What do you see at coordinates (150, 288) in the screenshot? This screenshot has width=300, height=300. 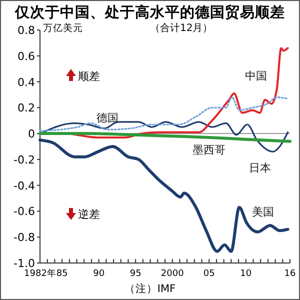 I see `text: （注）IMF` at bounding box center [150, 288].